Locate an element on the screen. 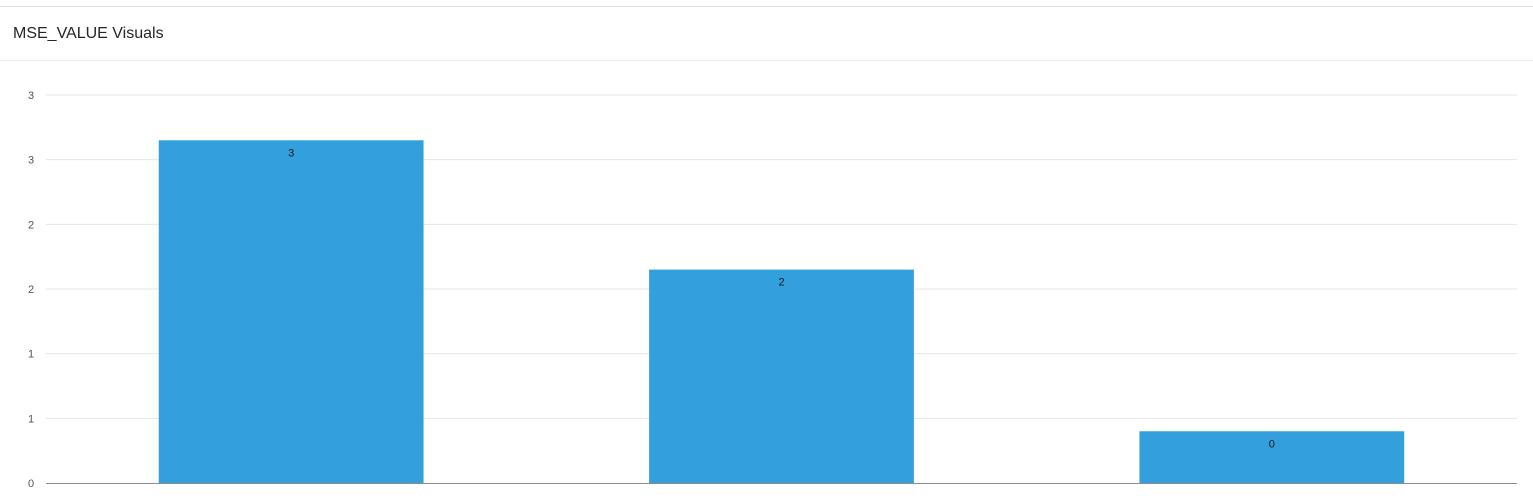 This screenshot has height=499, width=1533. top-divider is located at coordinates (766, 6).